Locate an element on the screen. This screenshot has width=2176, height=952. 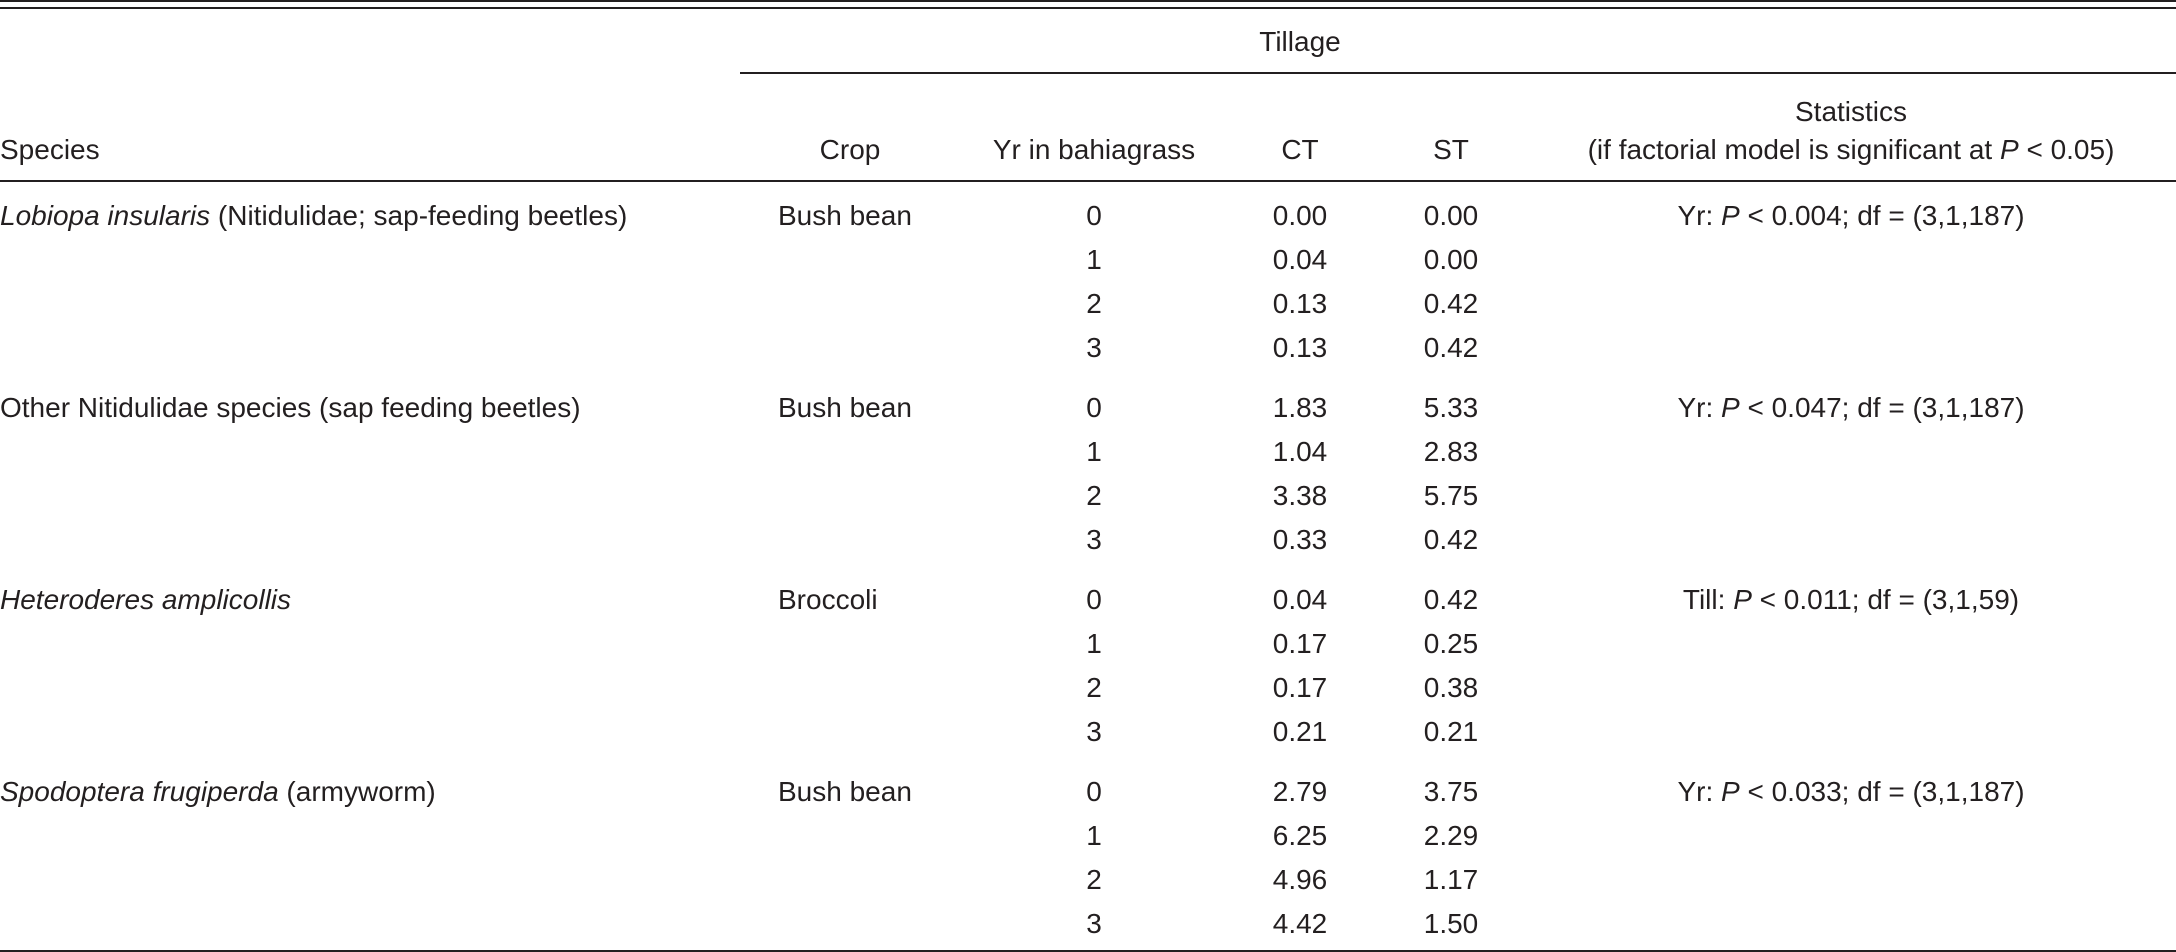
crop-name: Broccoli is located at coordinates (828, 599).